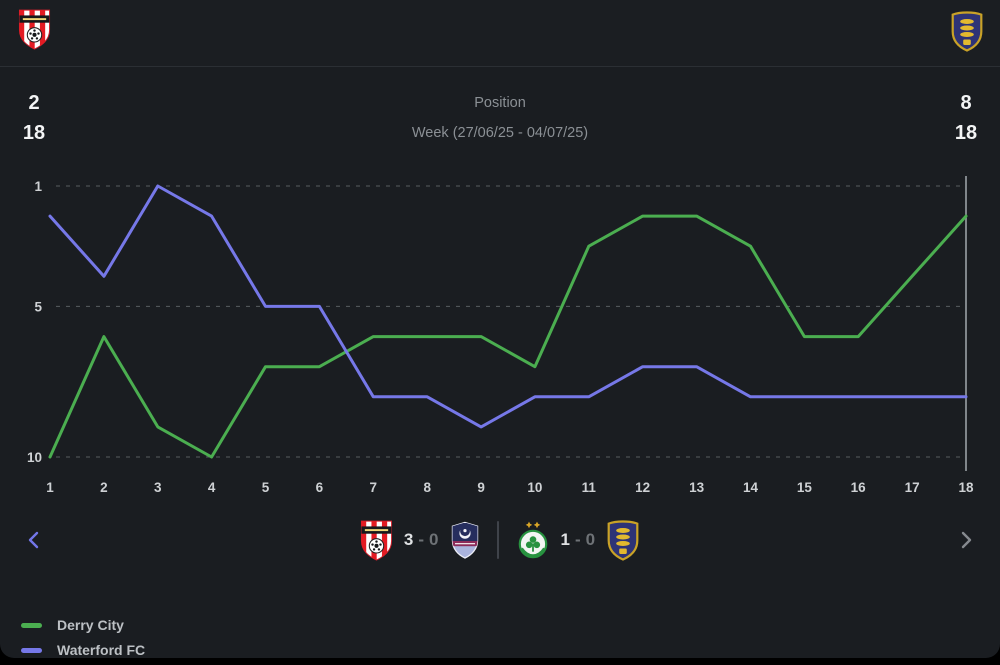 This screenshot has width=1000, height=665. What do you see at coordinates (90, 625) in the screenshot?
I see `legend-label: Derry City` at bounding box center [90, 625].